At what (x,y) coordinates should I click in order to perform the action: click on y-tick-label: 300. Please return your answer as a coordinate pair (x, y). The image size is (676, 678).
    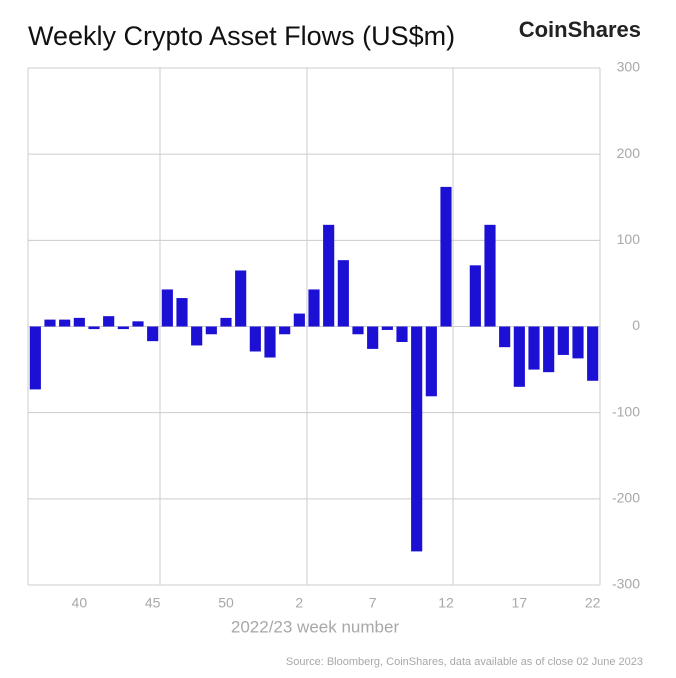
    Looking at the image, I should click on (629, 67).